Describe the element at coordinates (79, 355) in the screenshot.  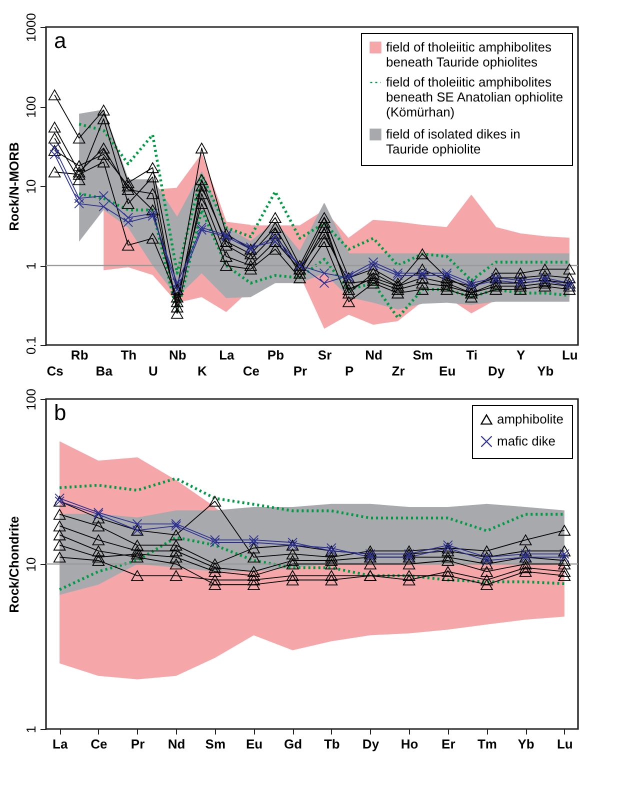
I see `x-tick-label: Rb` at that location.